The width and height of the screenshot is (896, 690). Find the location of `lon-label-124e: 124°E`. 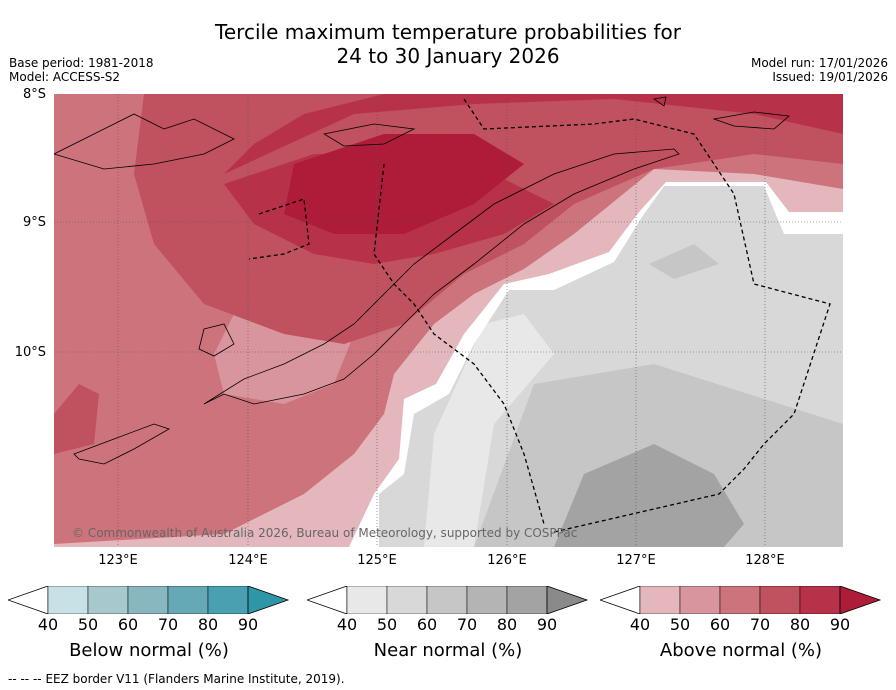

lon-label-124e: 124°E is located at coordinates (248, 560).